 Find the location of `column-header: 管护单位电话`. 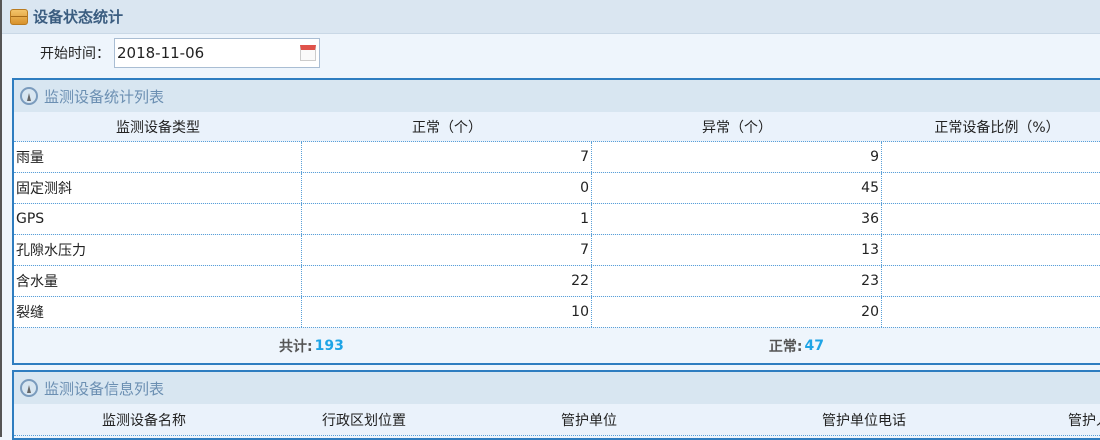

column-header: 管护单位电话 is located at coordinates (864, 420).